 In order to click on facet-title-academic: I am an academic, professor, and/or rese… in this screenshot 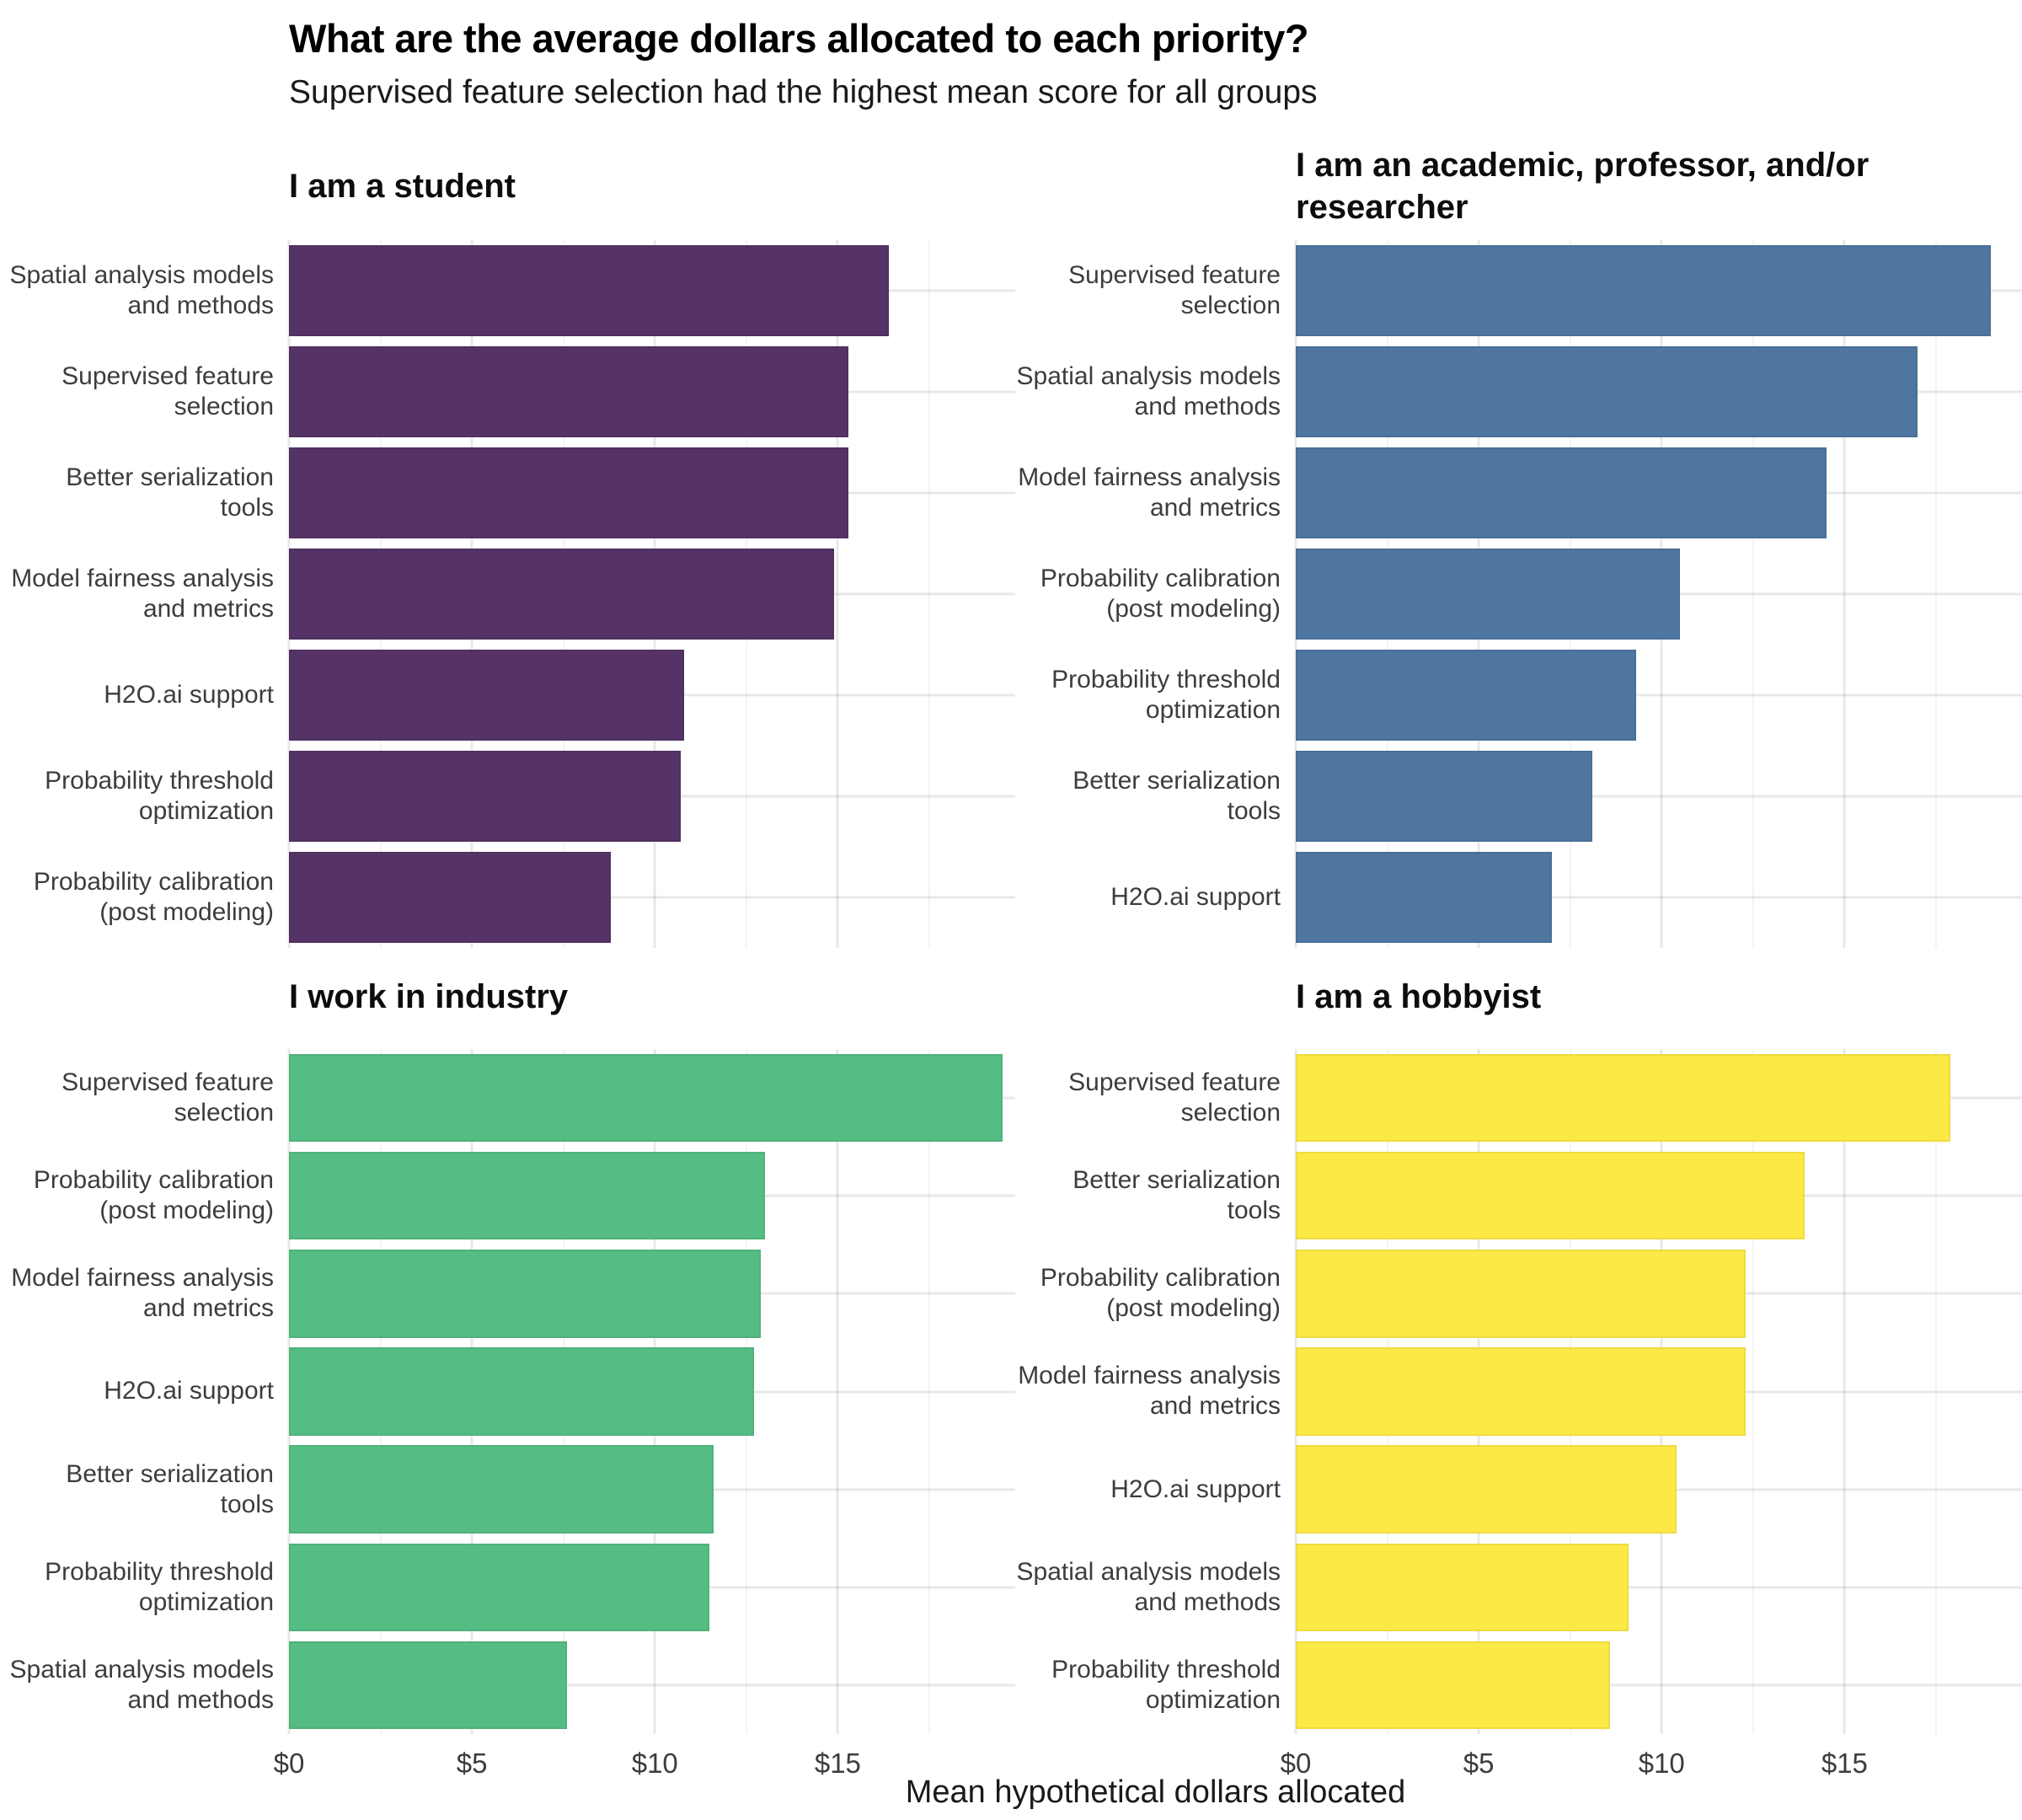, I will do `click(1583, 186)`.